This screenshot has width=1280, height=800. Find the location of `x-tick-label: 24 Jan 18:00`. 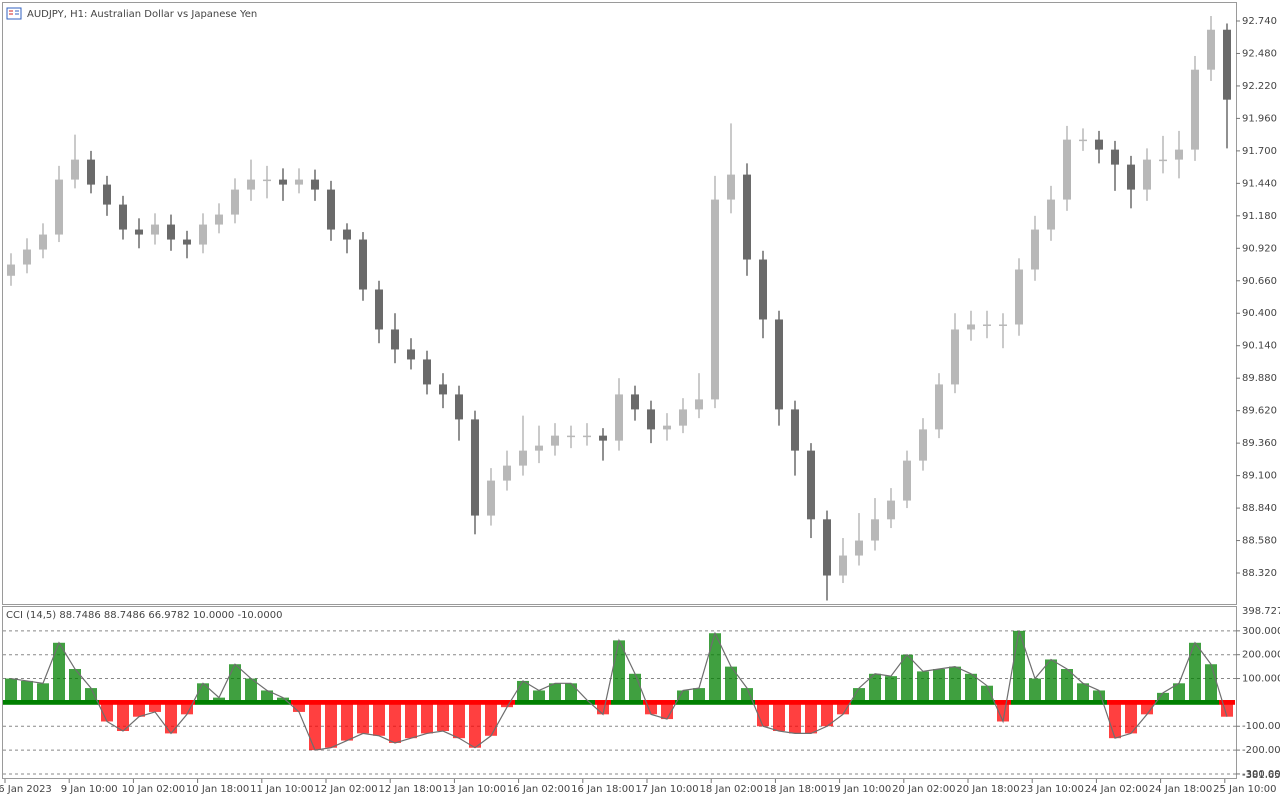

x-tick-label: 24 Jan 18:00 is located at coordinates (1180, 789).